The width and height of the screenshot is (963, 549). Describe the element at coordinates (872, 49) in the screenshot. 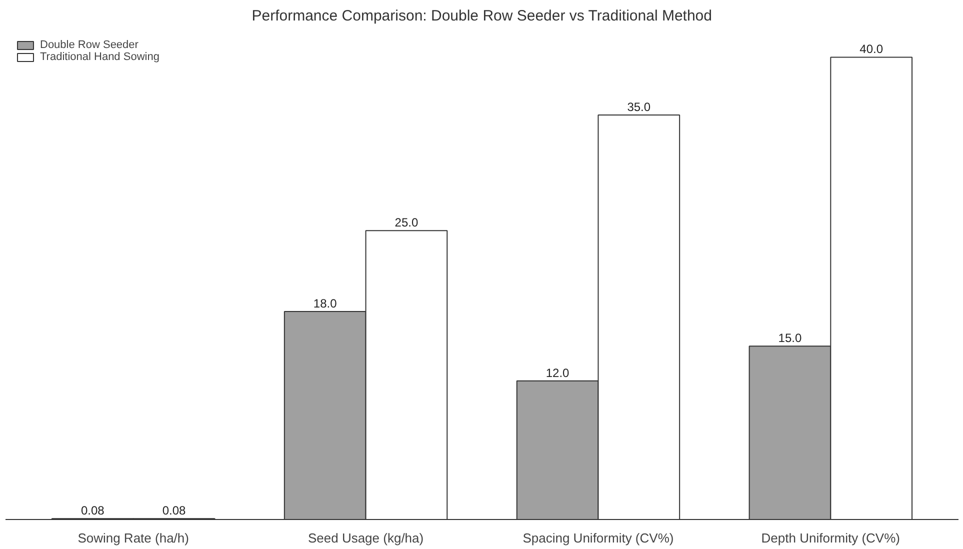

I see `data-label: 40.0` at that location.